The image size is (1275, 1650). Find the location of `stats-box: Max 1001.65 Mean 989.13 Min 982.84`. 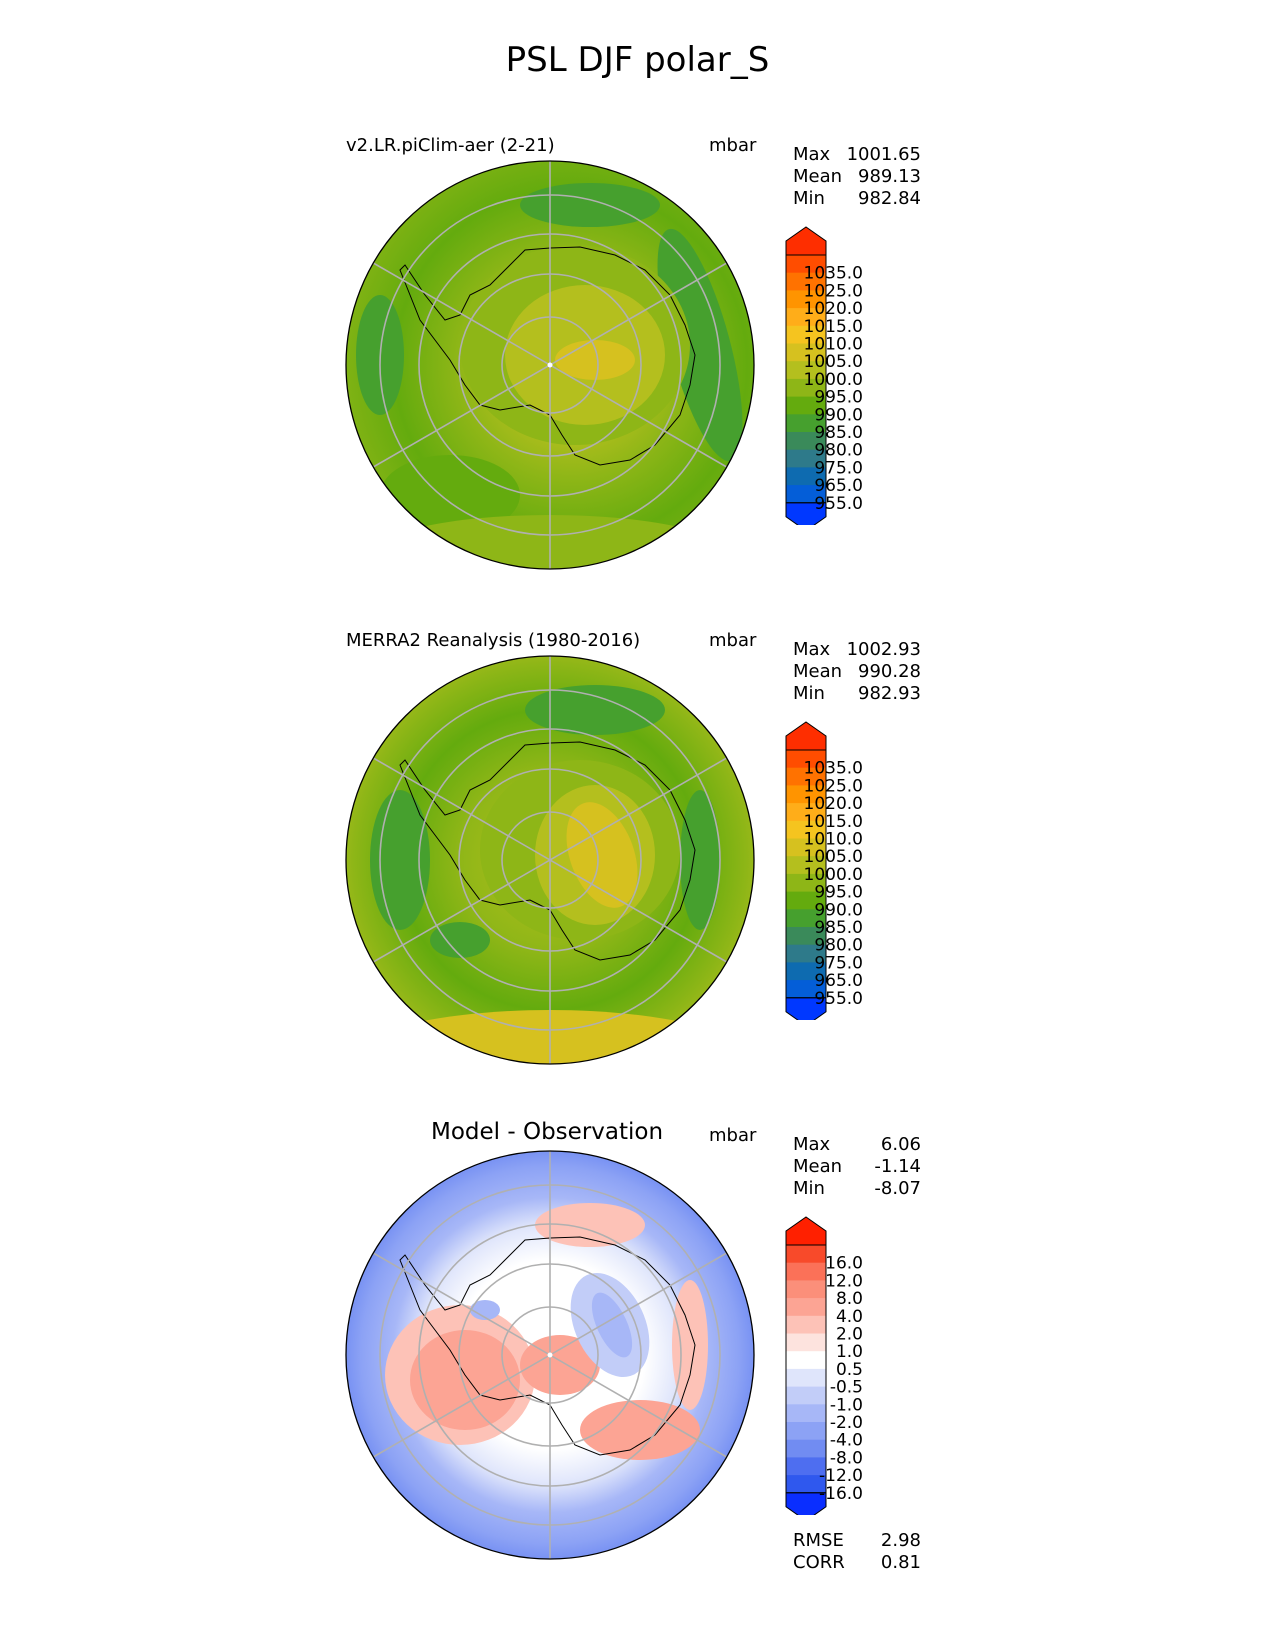

stats-box: Max 1001.65 Mean 989.13 Min 982.84 is located at coordinates (857, 177).